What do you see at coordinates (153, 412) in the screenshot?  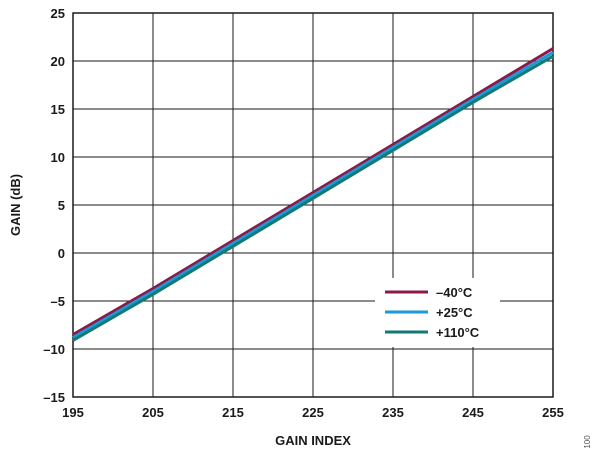 I see `x-tick-label: 205` at bounding box center [153, 412].